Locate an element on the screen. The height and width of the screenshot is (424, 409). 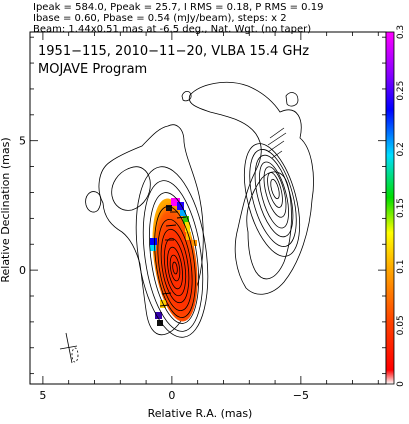
colorbar-tick-label: 0.2 is located at coordinates (401, 149).